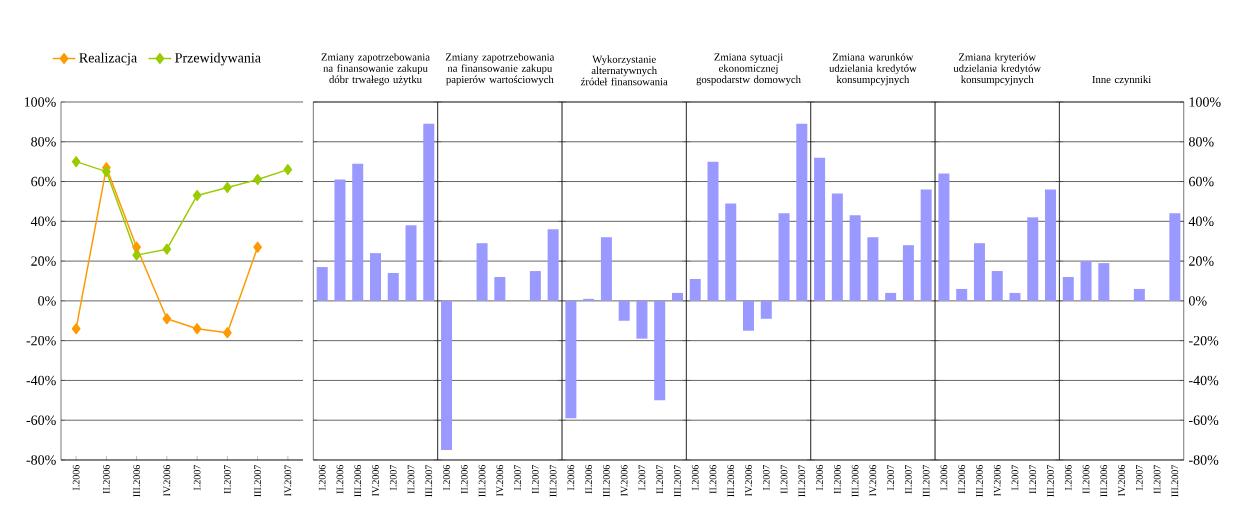 The width and height of the screenshot is (1243, 513). Describe the element at coordinates (873, 69) in the screenshot. I see `chart-title: Zmiana warunków udzielania kredytów konsumpcyjnych` at that location.